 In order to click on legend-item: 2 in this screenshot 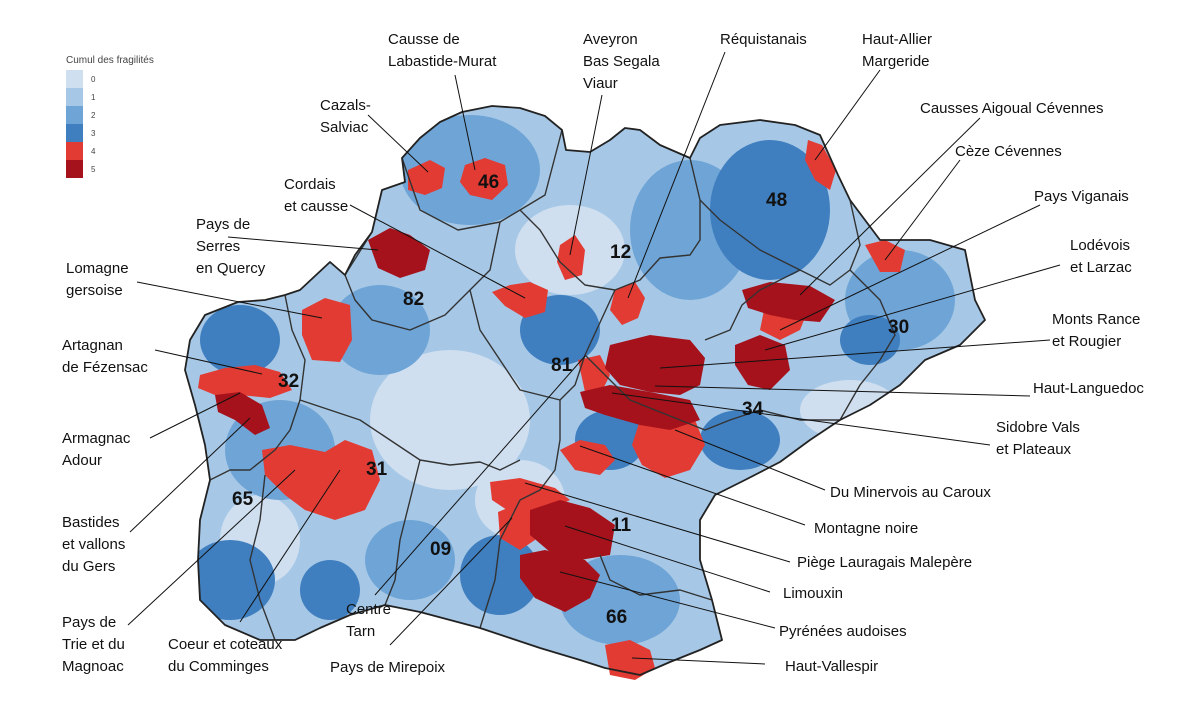, I will do `click(126, 115)`.